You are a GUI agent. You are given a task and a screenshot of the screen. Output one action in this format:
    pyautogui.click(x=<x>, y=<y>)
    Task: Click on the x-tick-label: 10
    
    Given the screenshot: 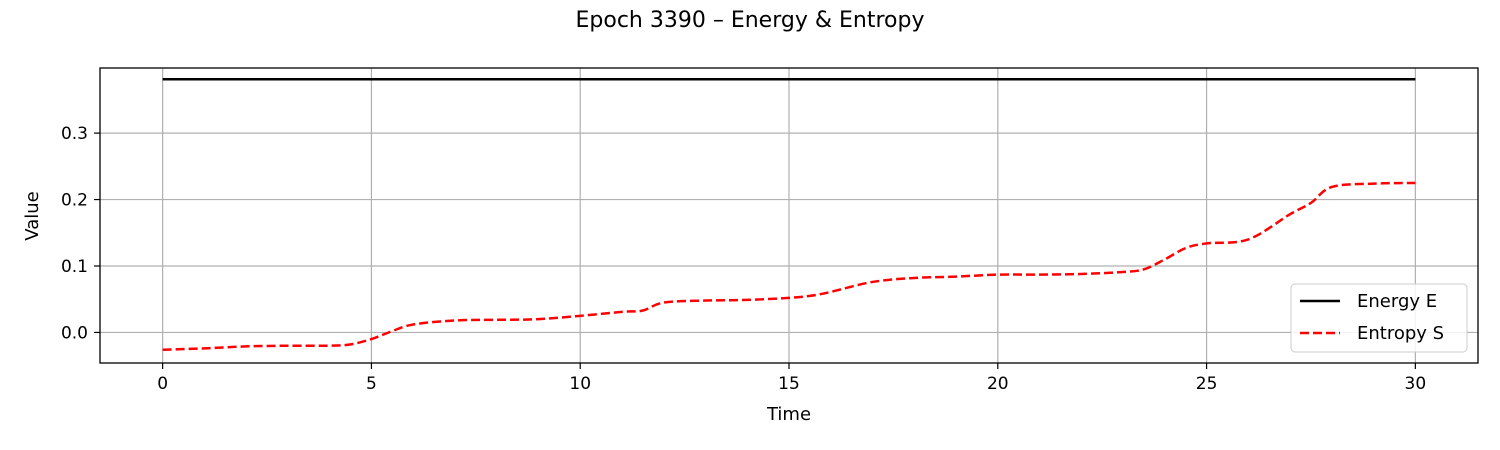 What is the action you would take?
    pyautogui.click(x=580, y=384)
    